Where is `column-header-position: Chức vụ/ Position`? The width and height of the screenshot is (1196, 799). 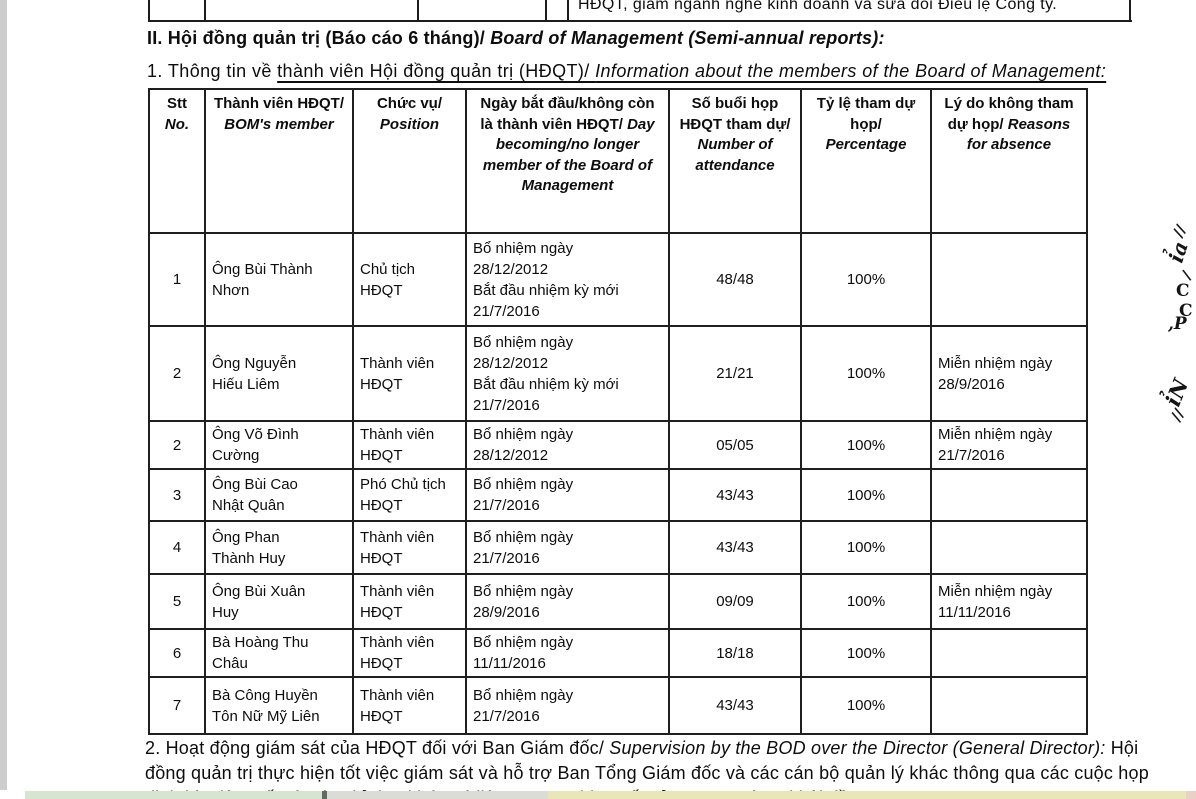 column-header-position: Chức vụ/ Position is located at coordinates (409, 161).